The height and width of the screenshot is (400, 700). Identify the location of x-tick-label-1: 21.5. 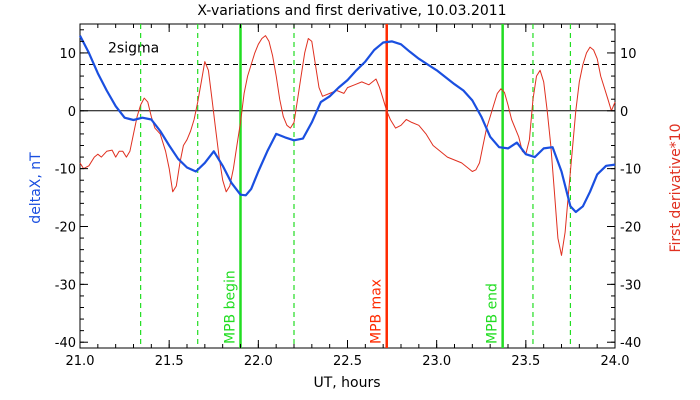
(169, 361).